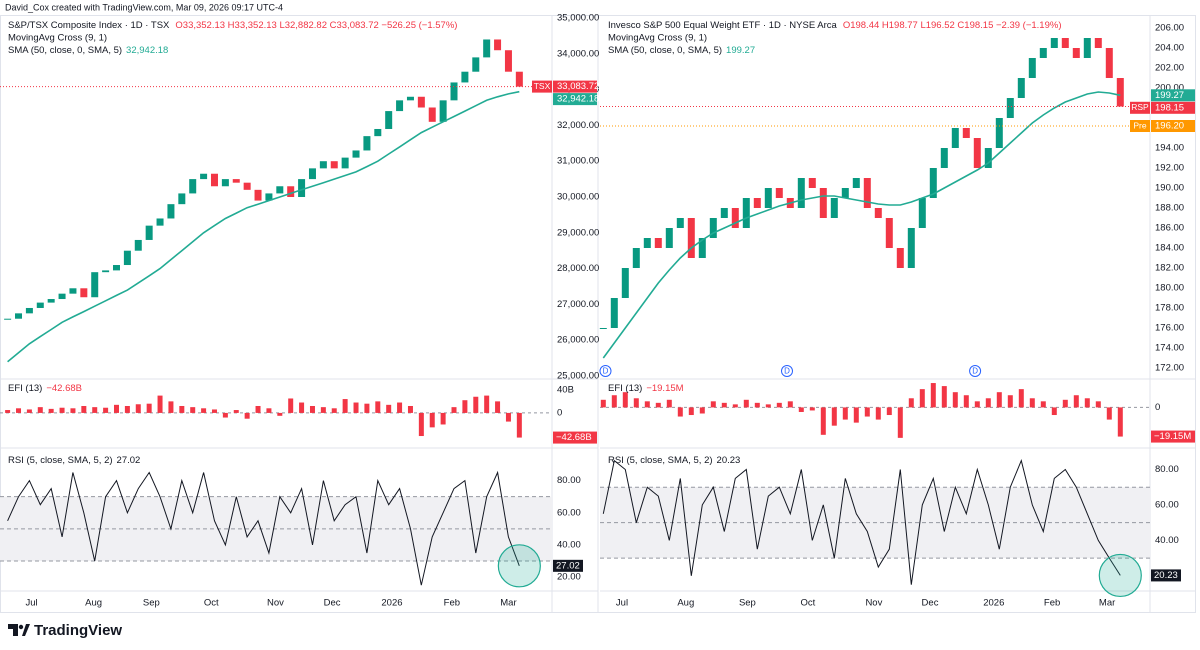 This screenshot has height=650, width=1200. I want to click on sma-legend: SMA (50, close, 0, SMA, 5) 32,942.18, so click(88, 50).